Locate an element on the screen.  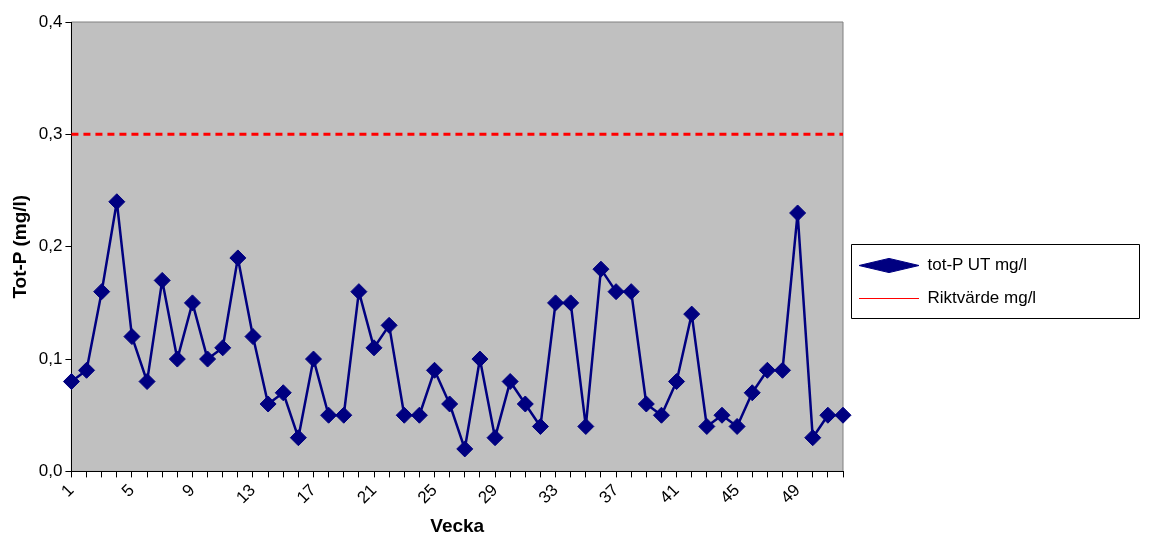
x-tick-label: 45 is located at coordinates (730, 494).